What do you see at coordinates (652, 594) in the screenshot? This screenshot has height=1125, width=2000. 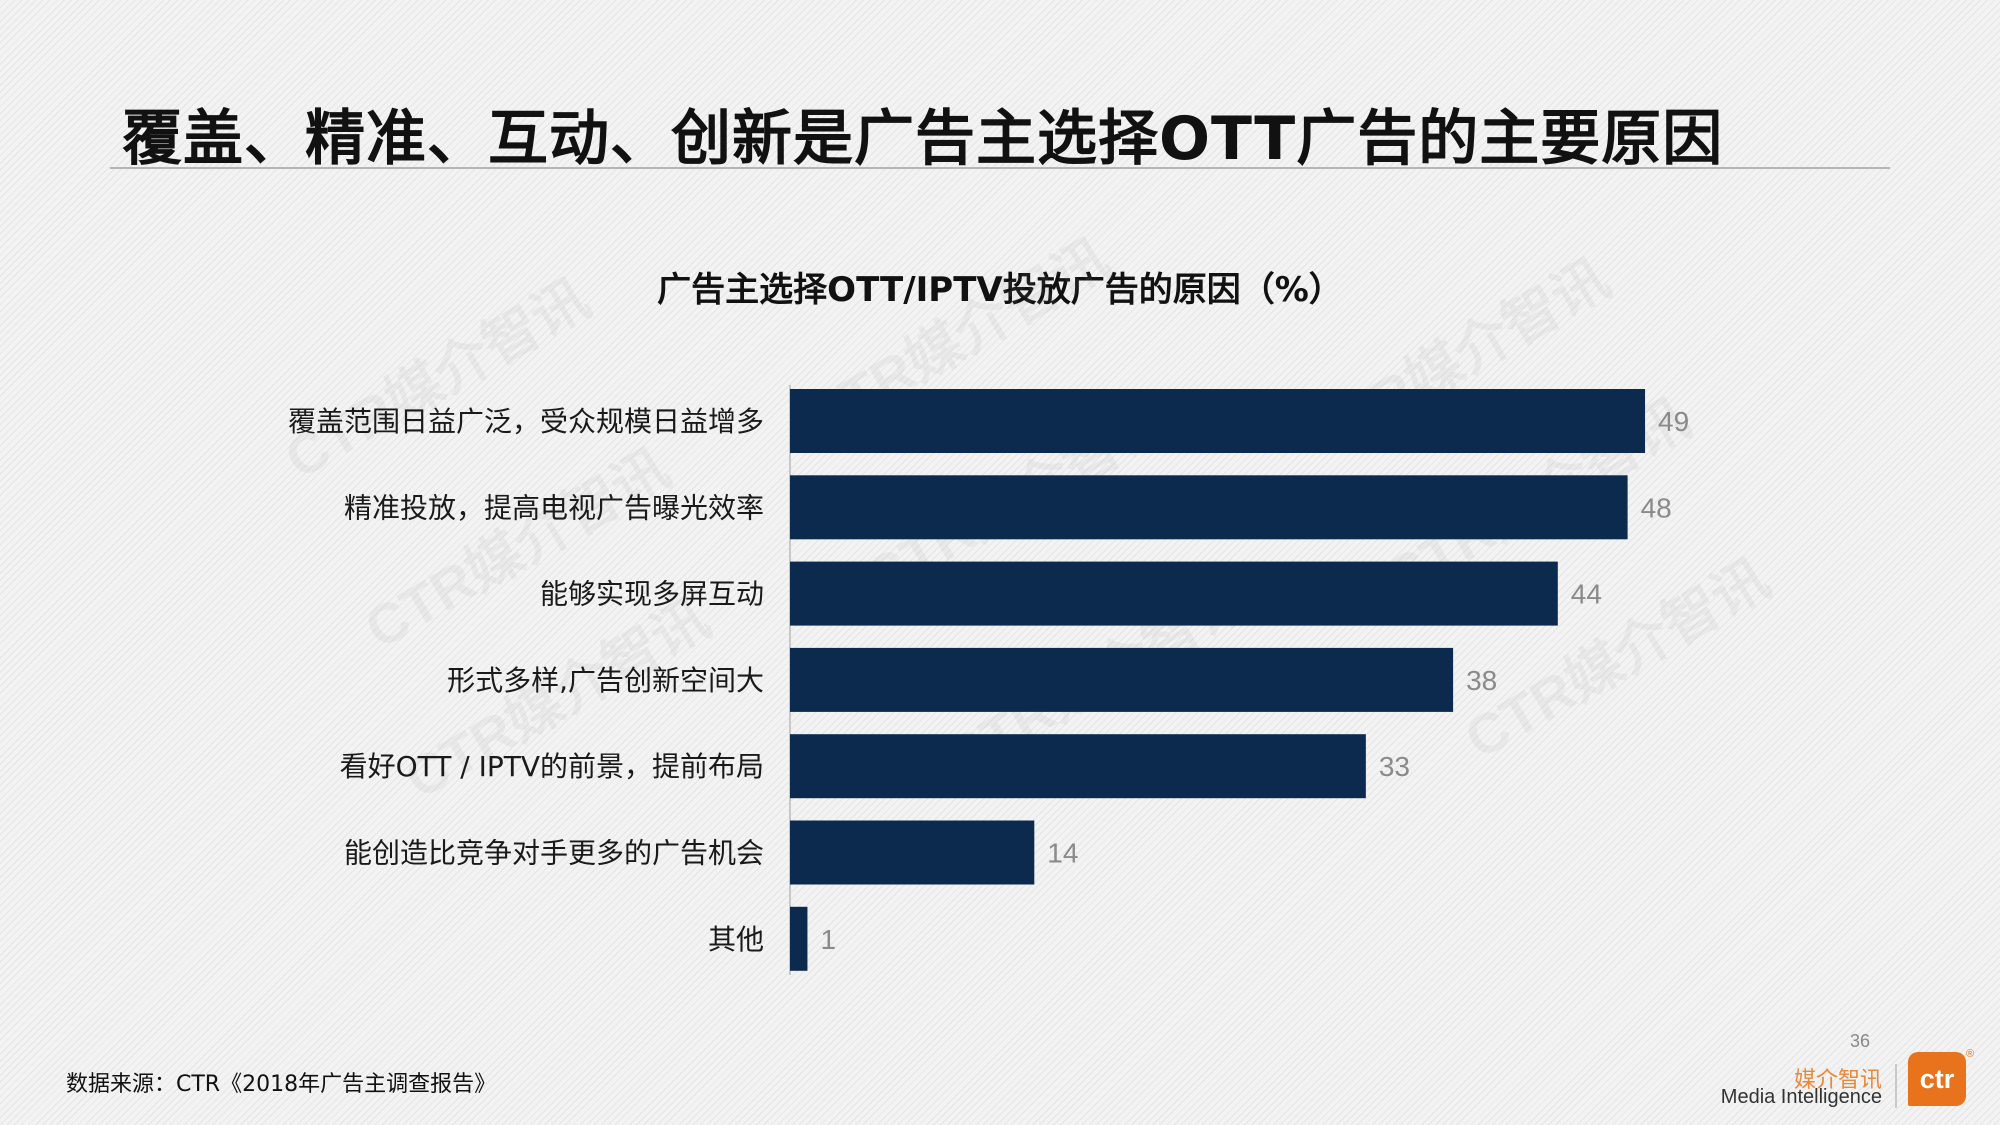 I see `category-label-3: 能够实现多屏互动` at bounding box center [652, 594].